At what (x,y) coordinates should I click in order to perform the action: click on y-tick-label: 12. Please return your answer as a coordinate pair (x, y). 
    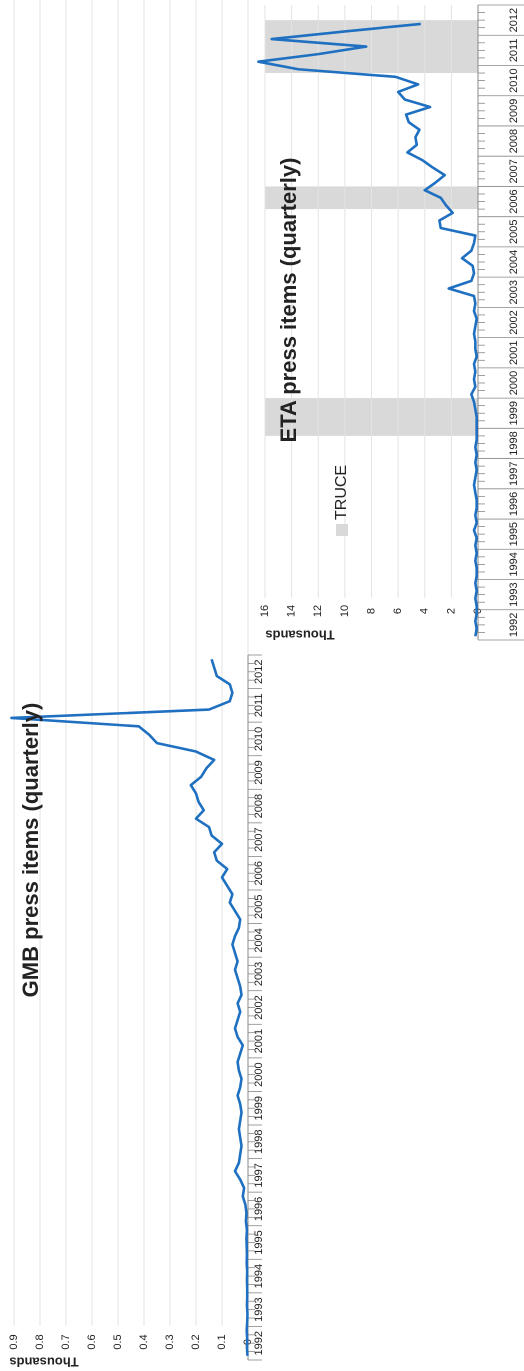
    Looking at the image, I should click on (318, 611).